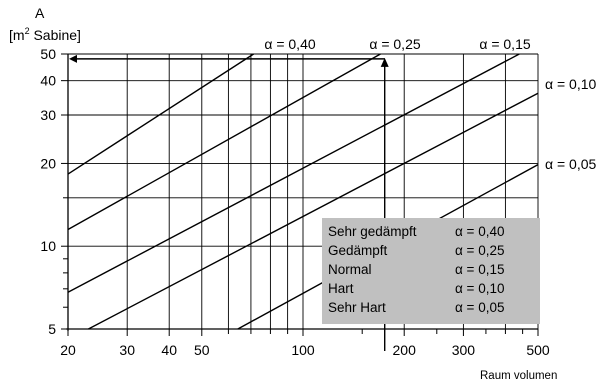  Describe the element at coordinates (395, 44) in the screenshot. I see `series-label: α = 0,25` at that location.